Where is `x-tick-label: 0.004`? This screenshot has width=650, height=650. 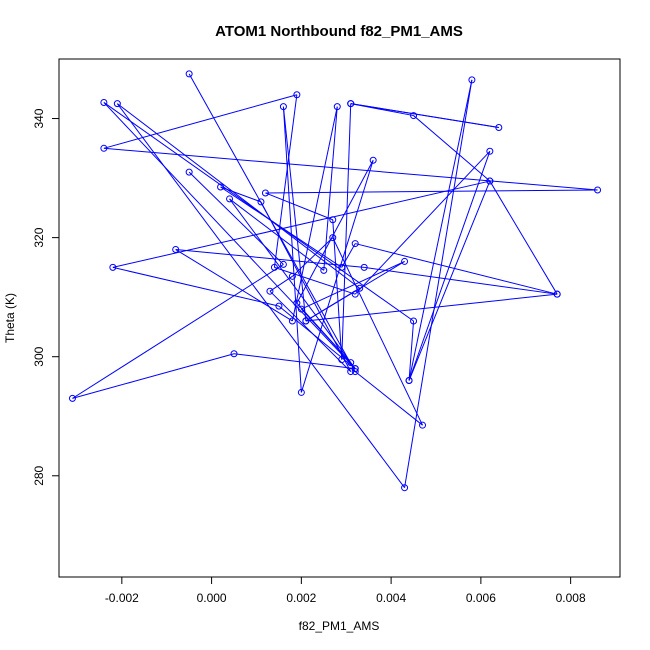
x-tick-label: 0.004 is located at coordinates (391, 598).